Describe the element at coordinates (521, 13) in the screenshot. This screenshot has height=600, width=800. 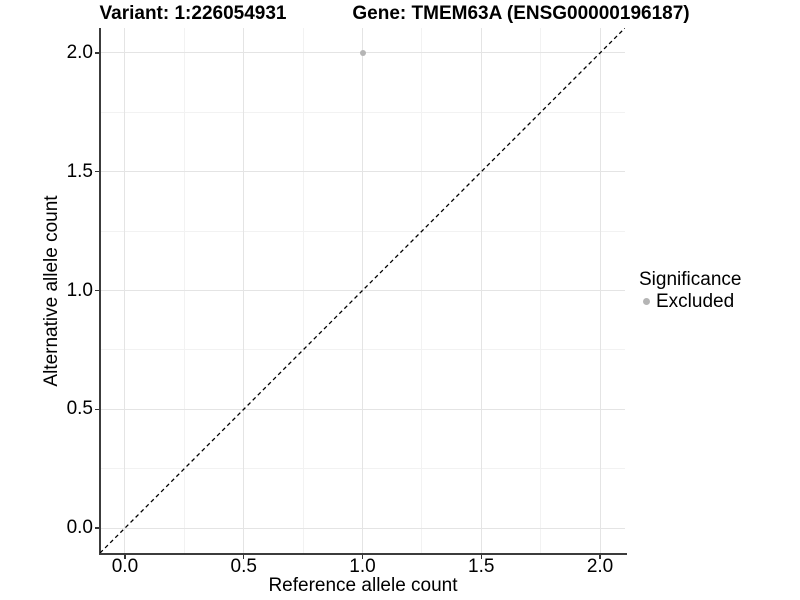
I see `plot-title-gene: Gene: TMEM63A (ENSG00000196187)` at that location.